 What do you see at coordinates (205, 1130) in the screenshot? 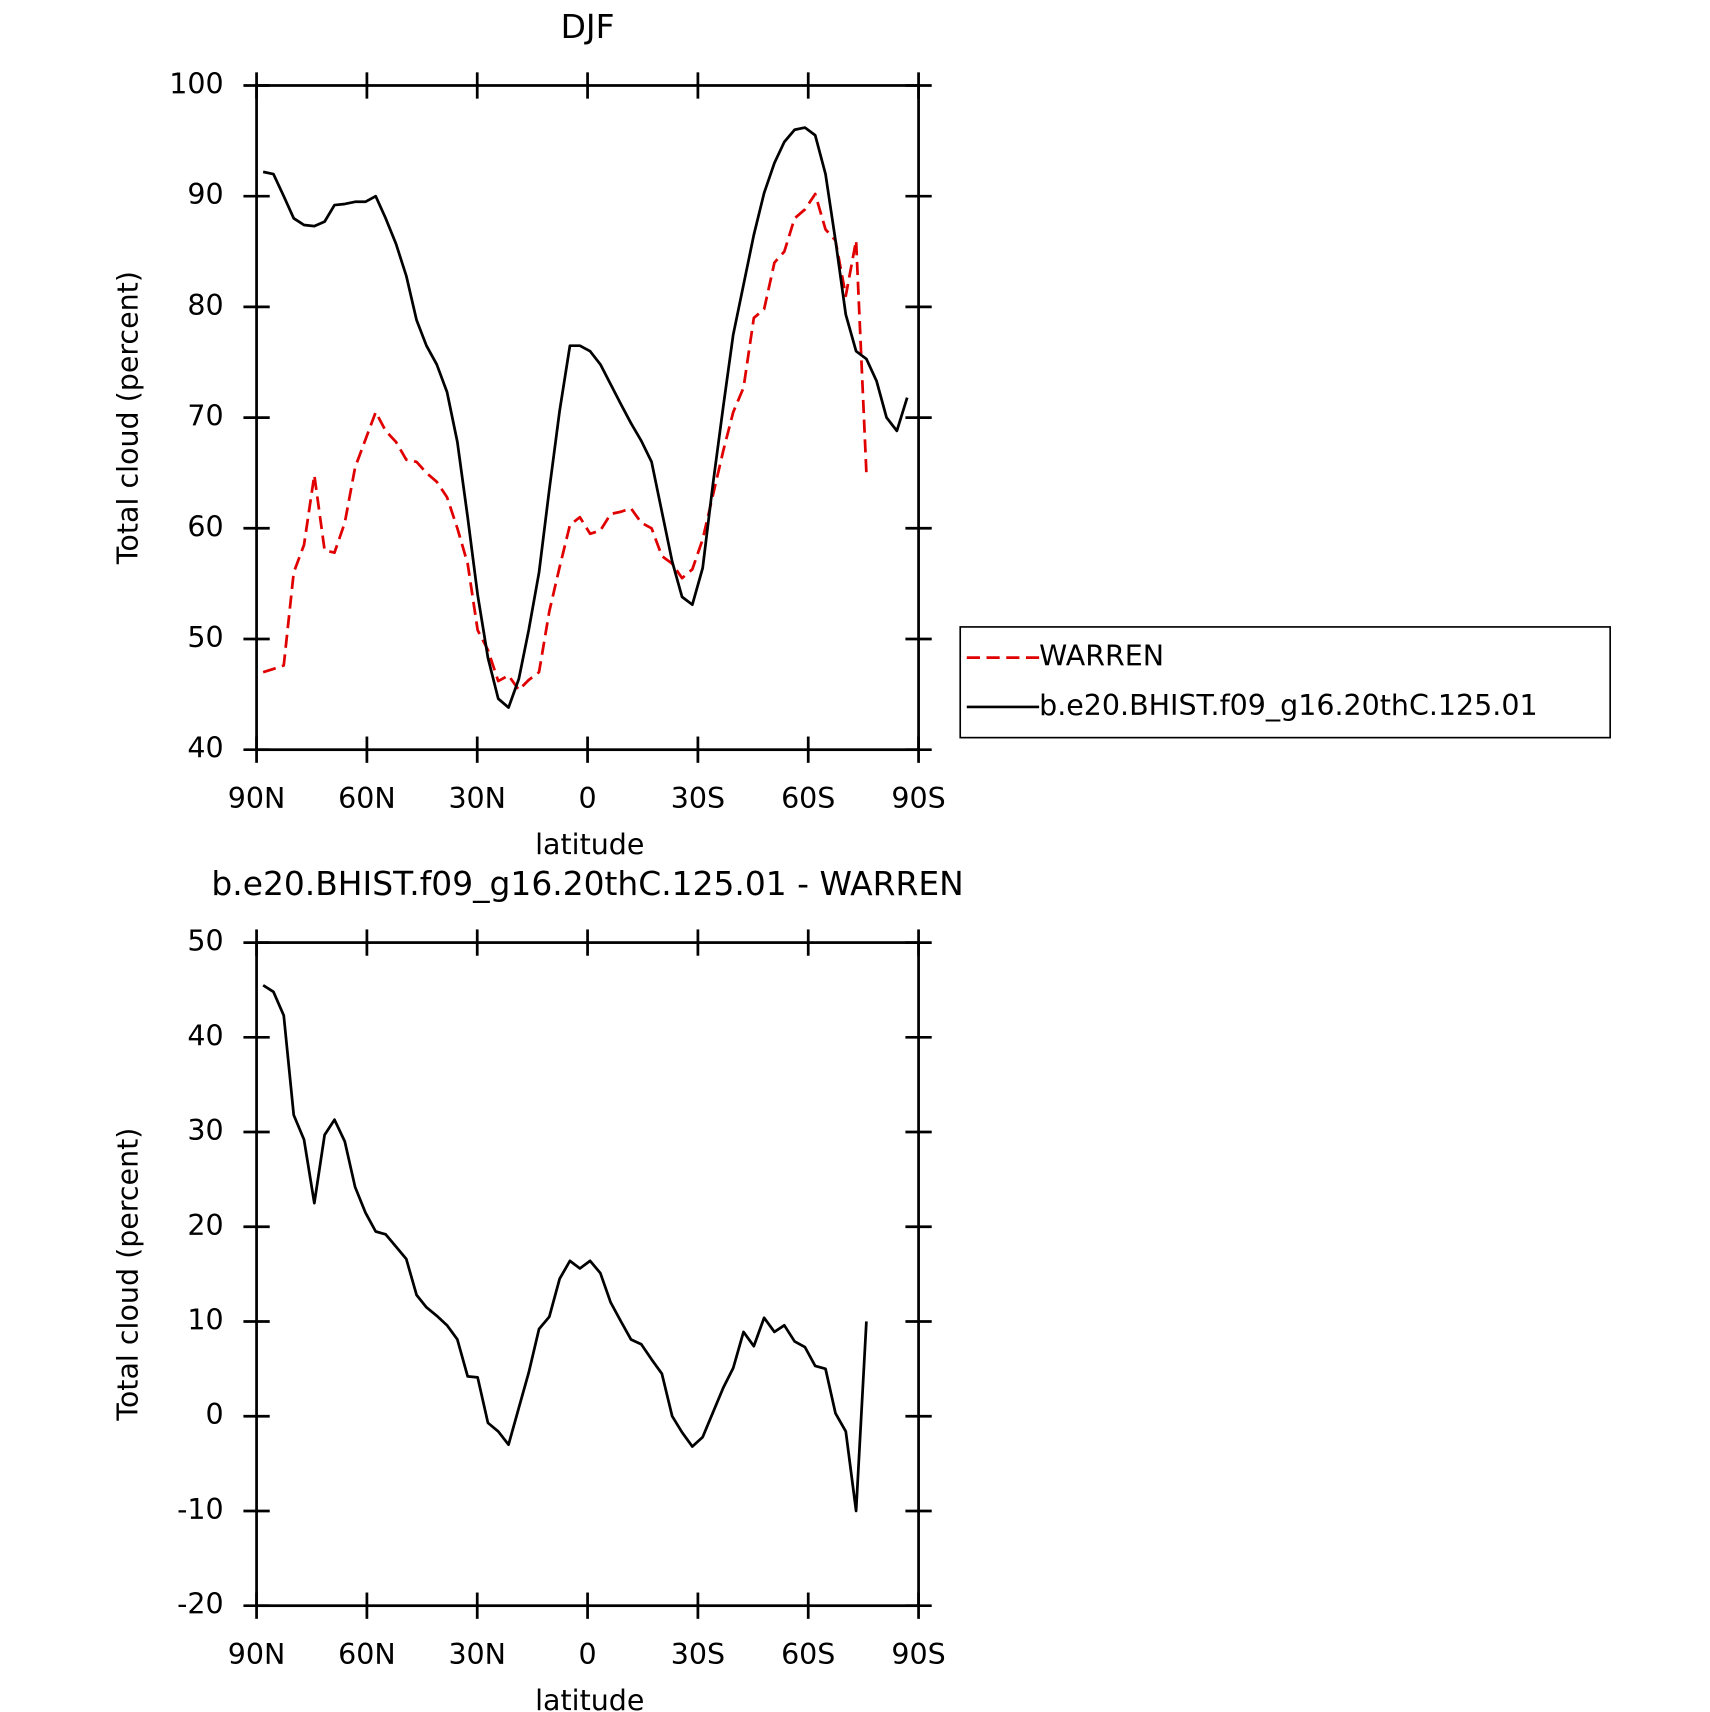
I see `y-tick-label: 30` at bounding box center [205, 1130].